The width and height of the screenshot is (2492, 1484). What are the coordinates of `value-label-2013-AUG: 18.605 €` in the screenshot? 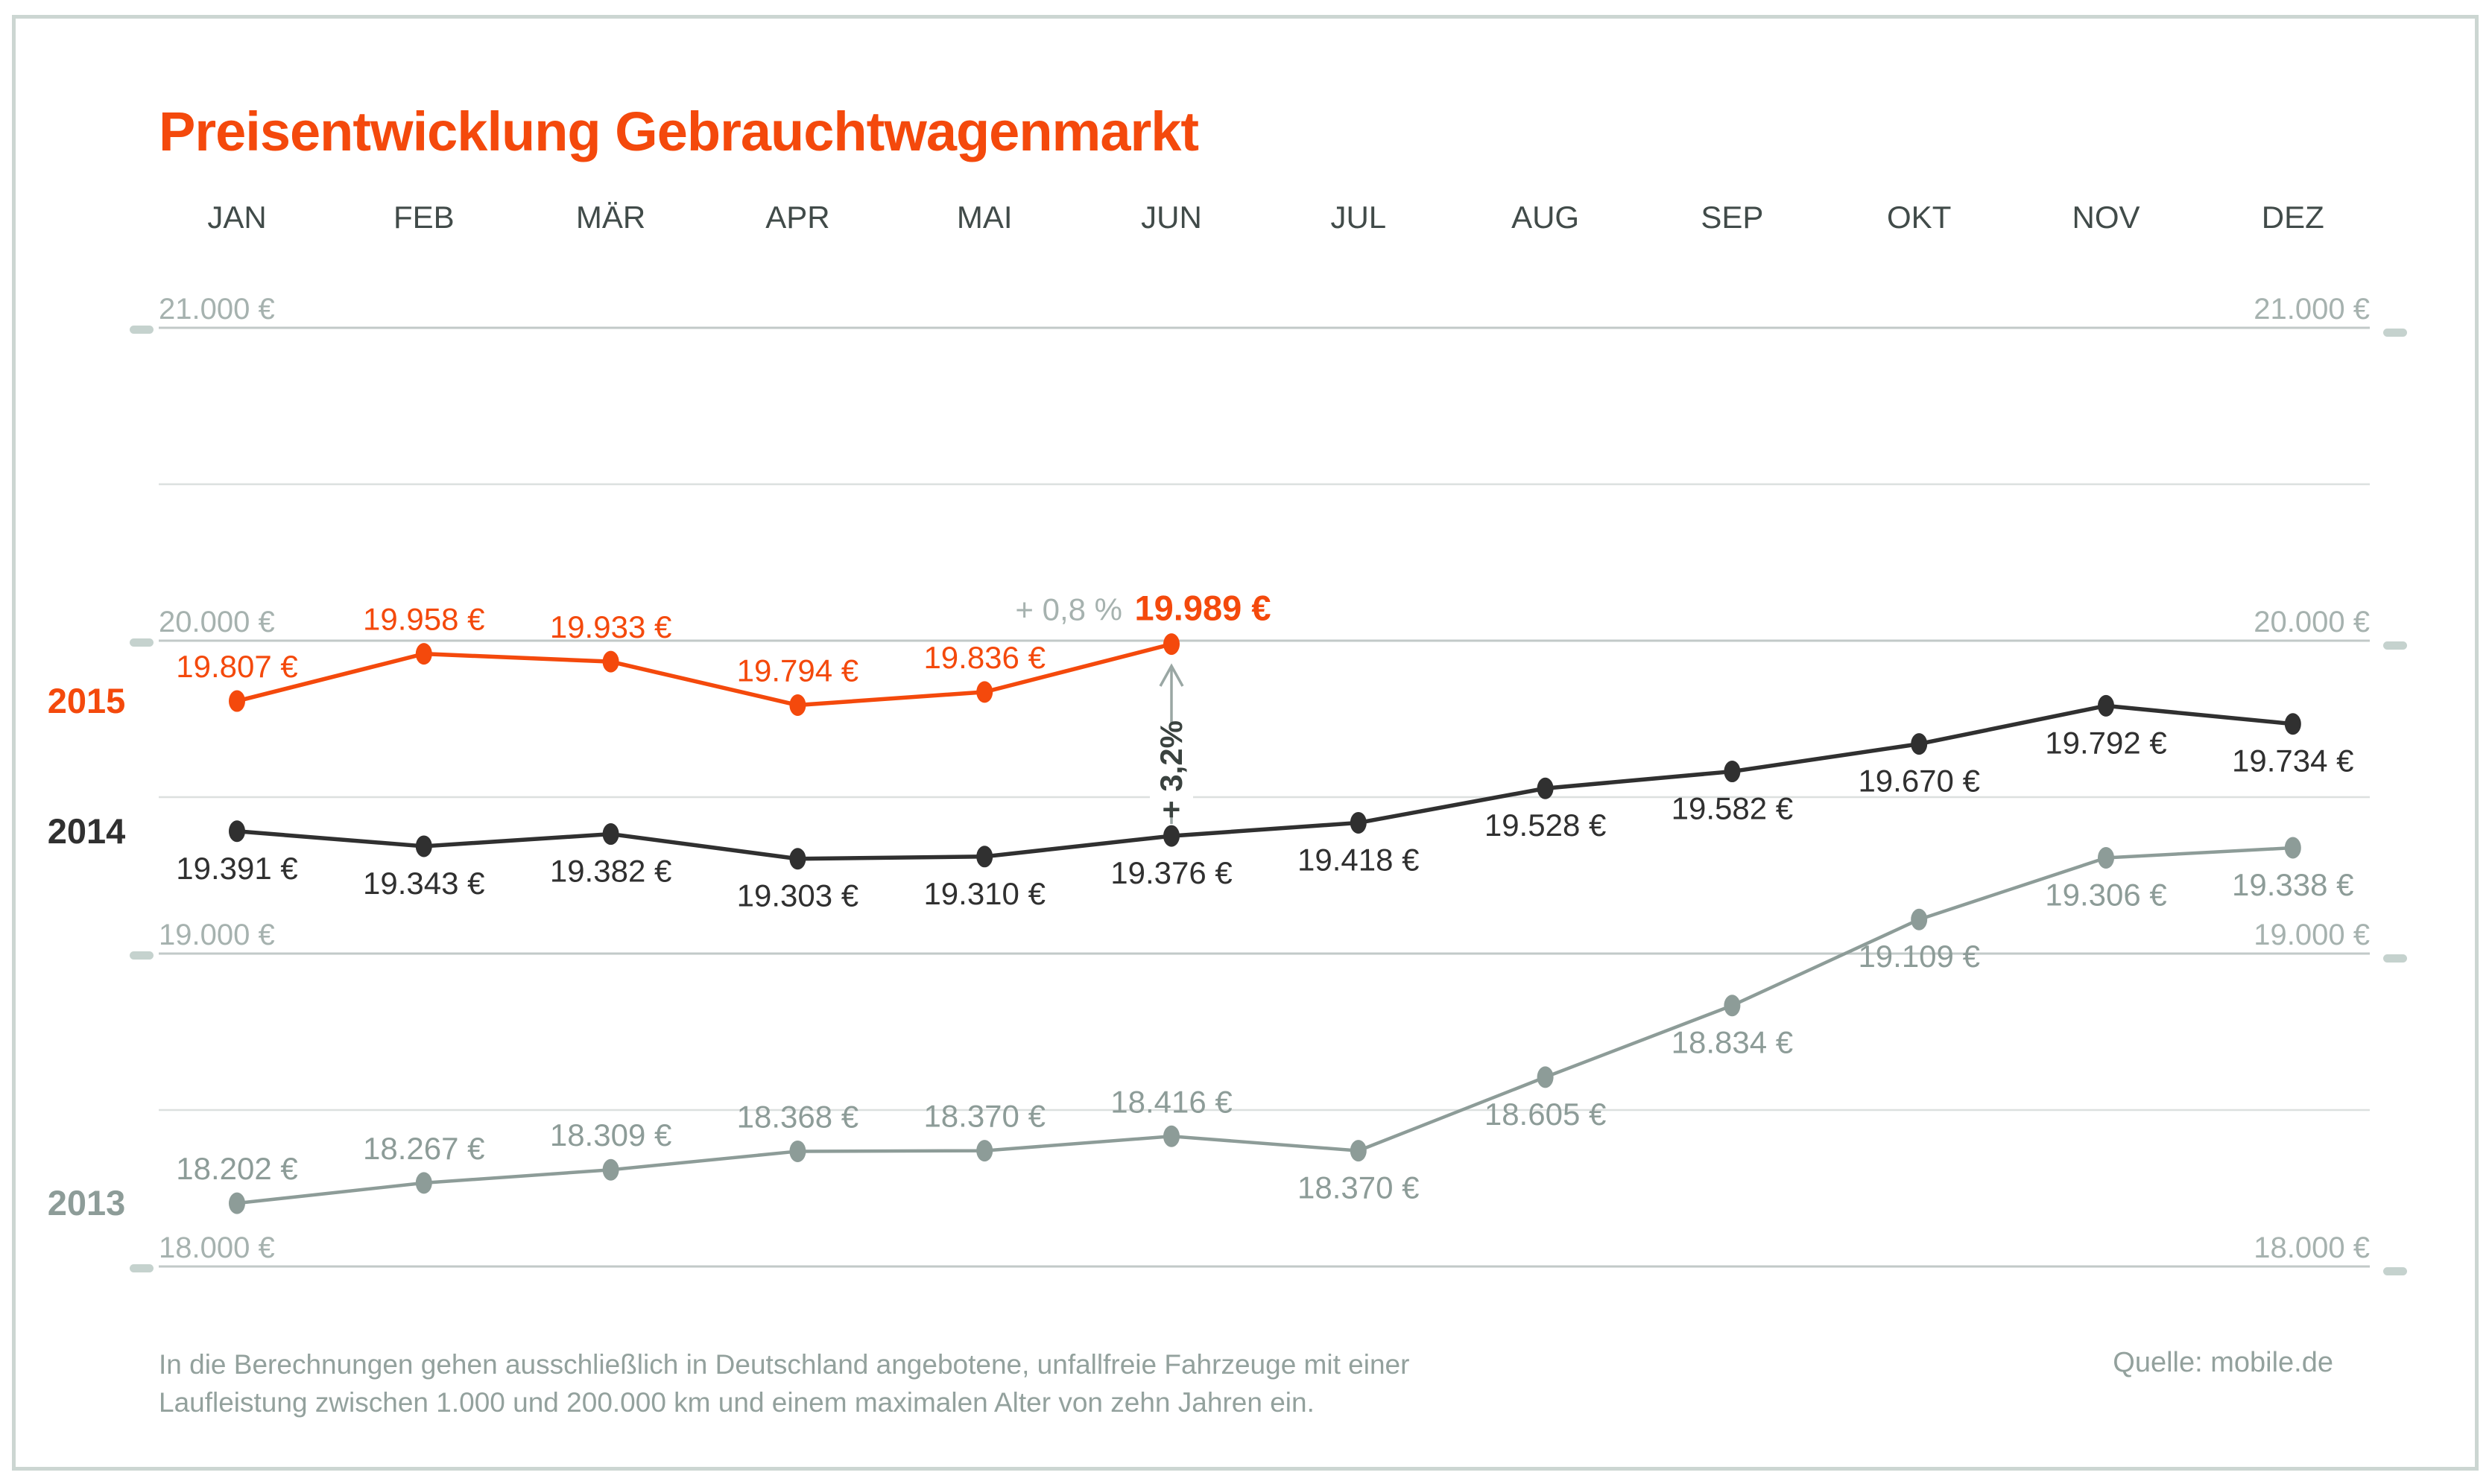 It's located at (1545, 1114).